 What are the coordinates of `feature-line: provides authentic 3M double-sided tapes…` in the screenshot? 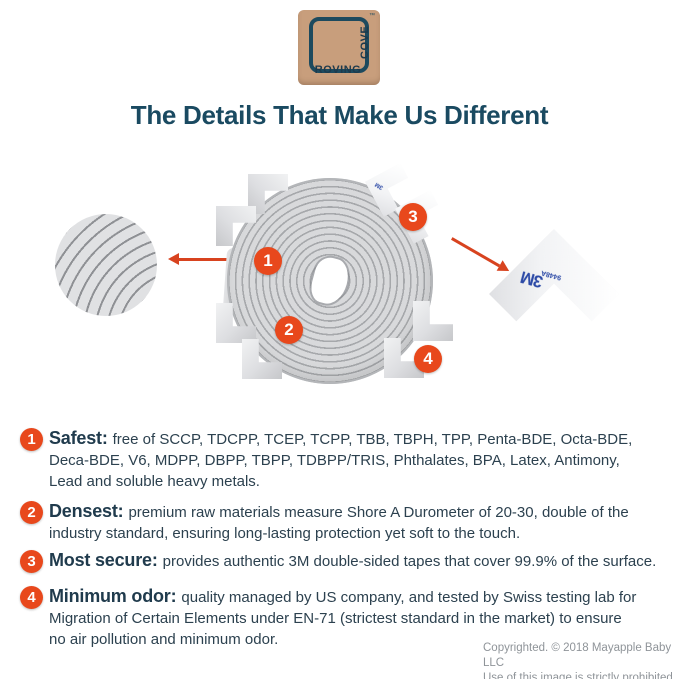 It's located at (409, 561).